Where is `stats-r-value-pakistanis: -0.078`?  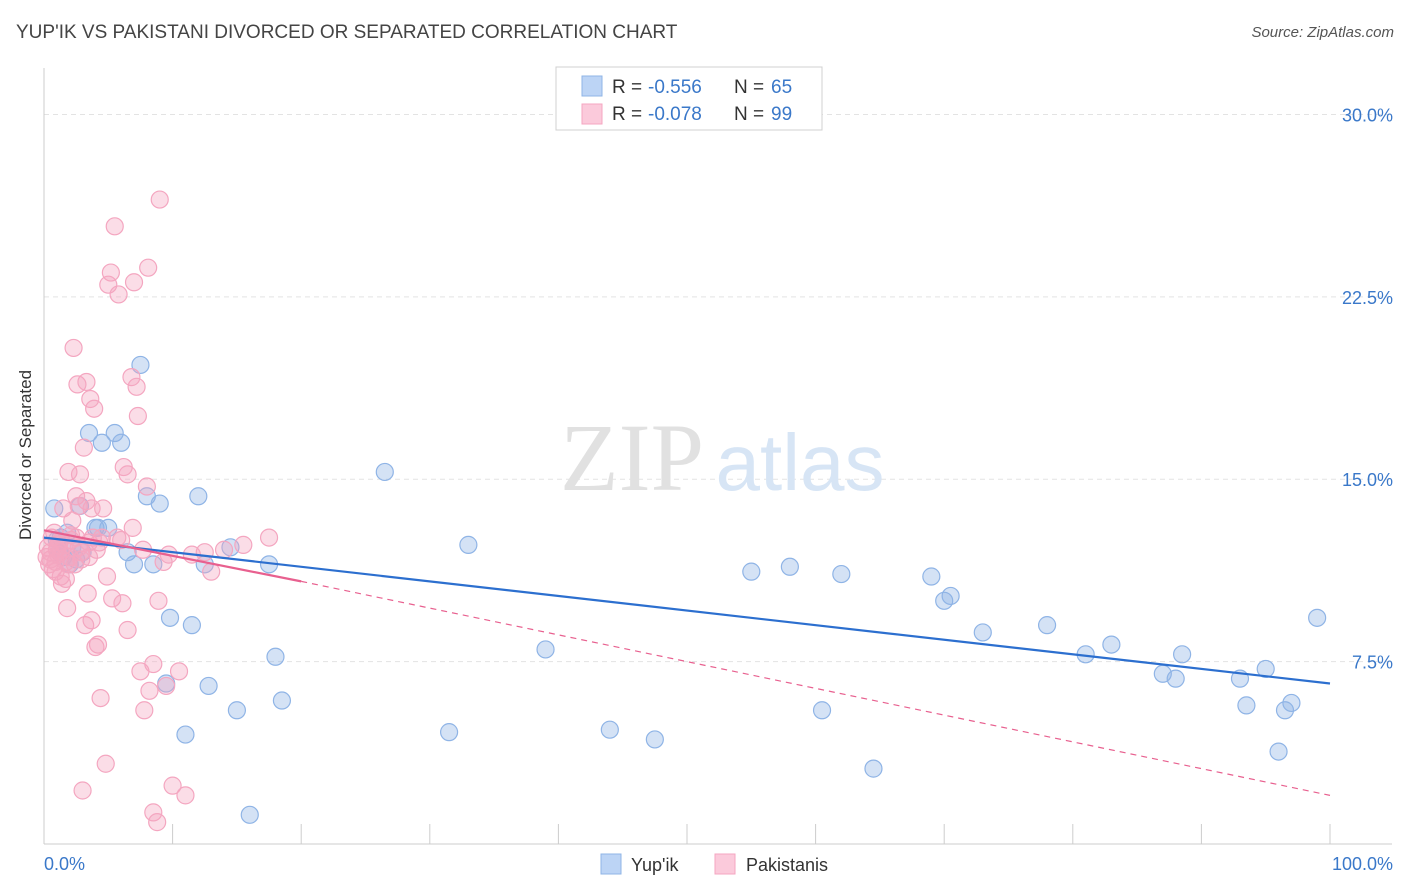 stats-r-value-pakistanis: -0.078 is located at coordinates (675, 114).